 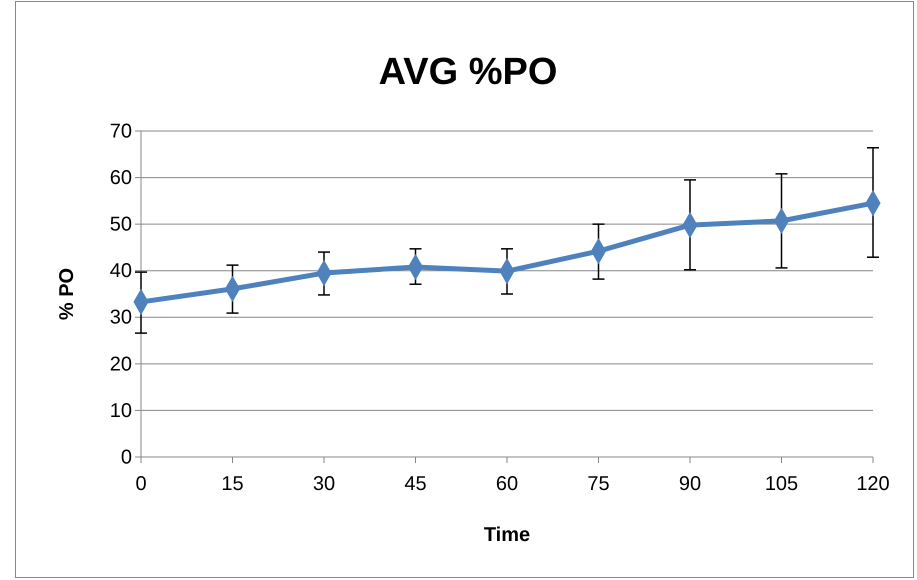 I want to click on y-tick-label: 30, so click(x=121, y=317).